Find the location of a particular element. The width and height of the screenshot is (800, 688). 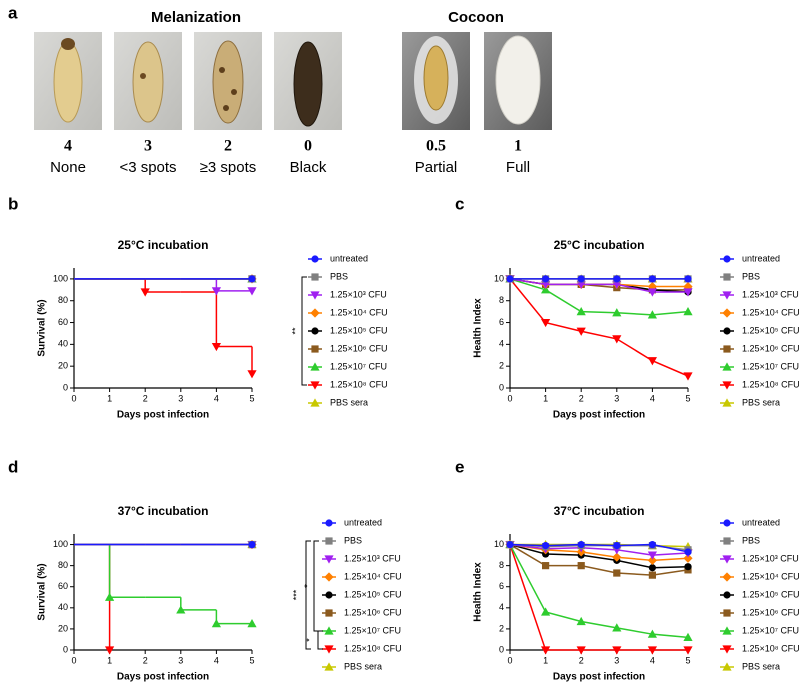

panel-label: b is located at coordinates (13, 203).